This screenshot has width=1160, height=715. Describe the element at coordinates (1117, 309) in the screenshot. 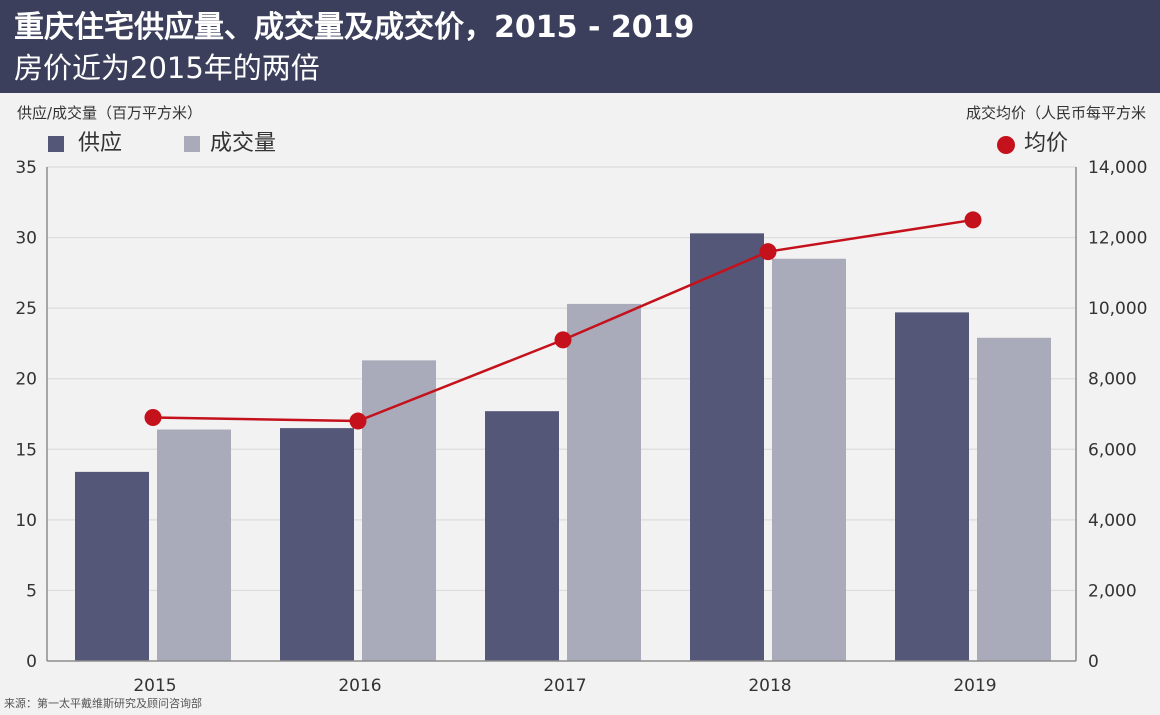

I see `right-tick-label: 10,000` at that location.